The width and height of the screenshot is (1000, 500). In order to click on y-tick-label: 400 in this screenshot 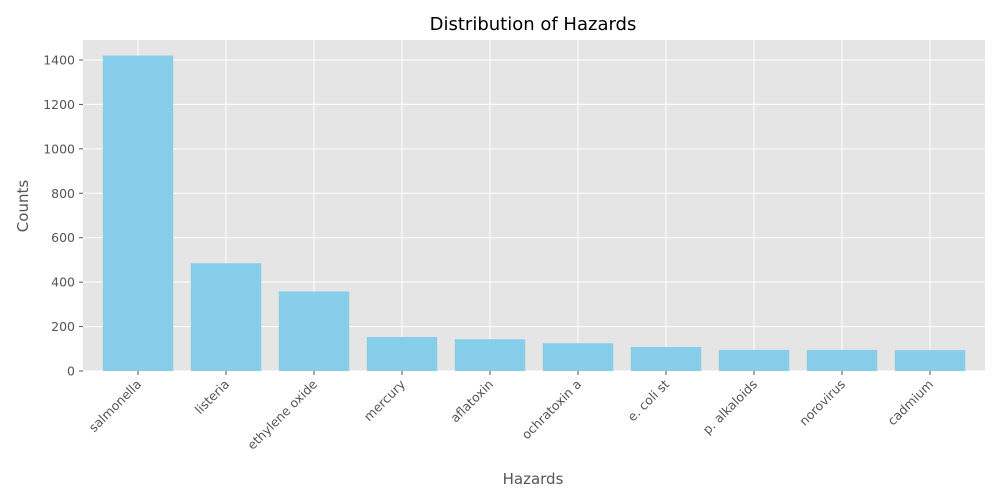, I will do `click(63, 282)`.